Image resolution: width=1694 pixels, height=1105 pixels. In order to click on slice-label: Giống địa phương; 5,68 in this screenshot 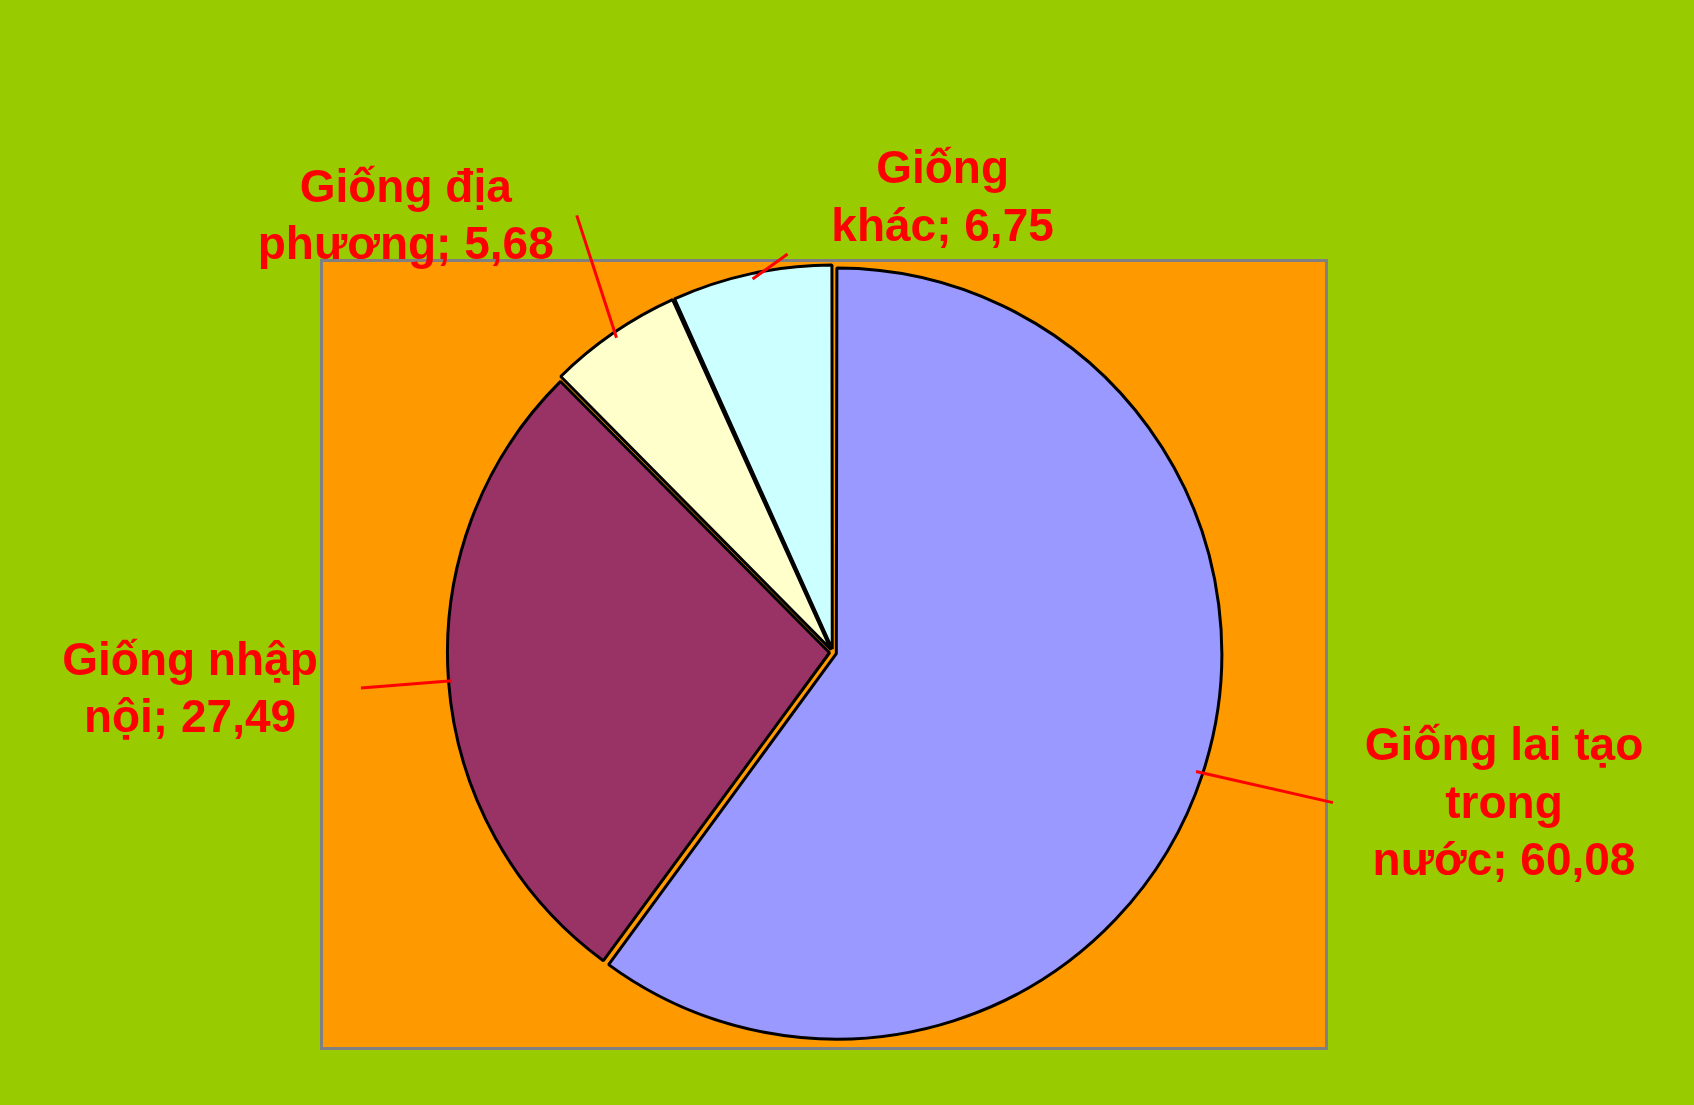, I will do `click(405, 215)`.